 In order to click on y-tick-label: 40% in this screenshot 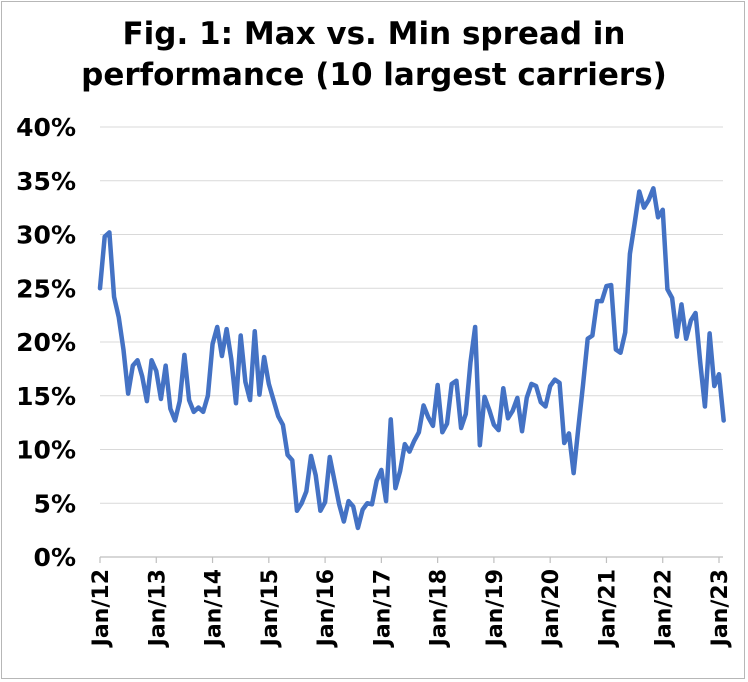, I will do `click(46, 127)`.